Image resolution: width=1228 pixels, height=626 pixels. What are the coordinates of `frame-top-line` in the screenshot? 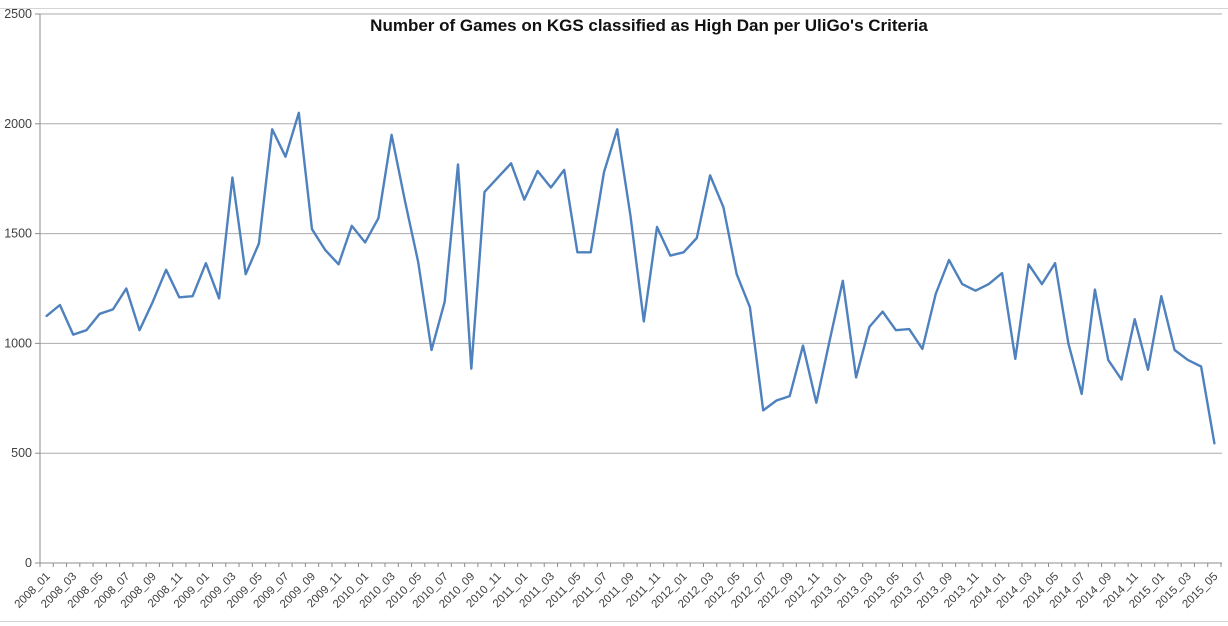 It's located at (614, 8).